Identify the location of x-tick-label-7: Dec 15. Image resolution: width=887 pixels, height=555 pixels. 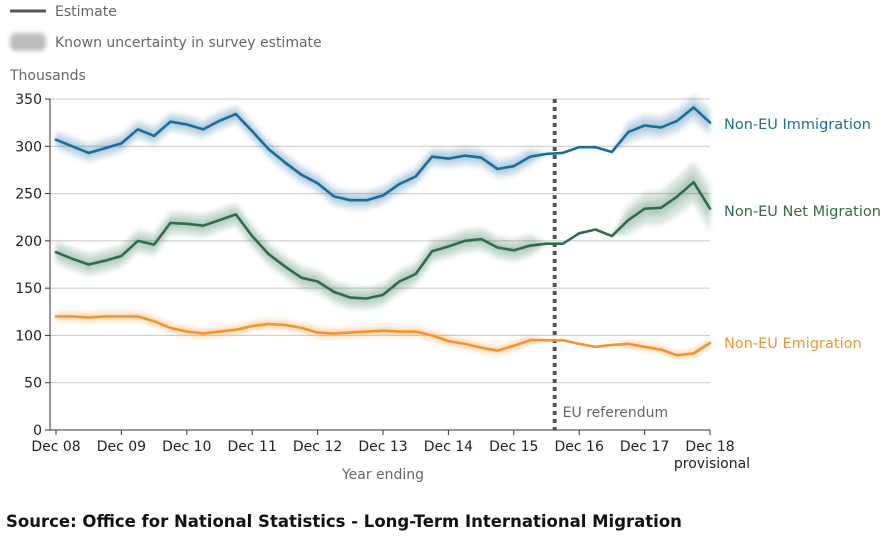
(513, 447).